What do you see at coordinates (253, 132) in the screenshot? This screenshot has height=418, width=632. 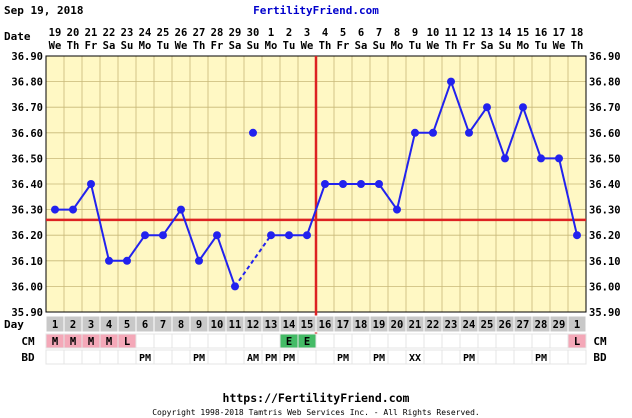 I see `discarded-temperature-point` at bounding box center [253, 132].